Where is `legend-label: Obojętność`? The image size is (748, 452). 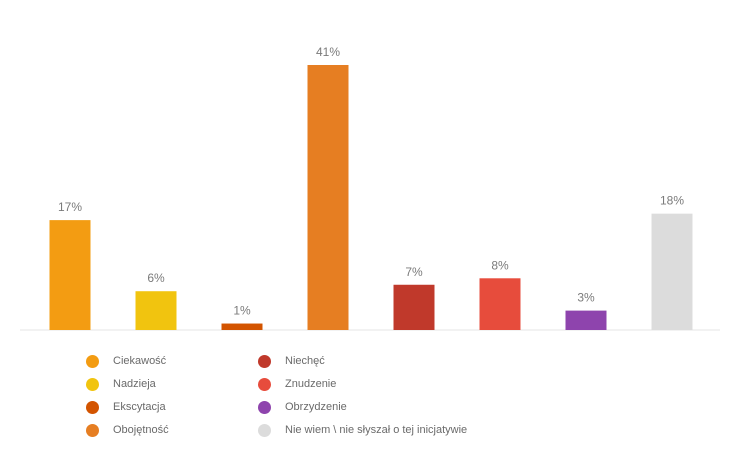
legend-label: Obojętność is located at coordinates (141, 430).